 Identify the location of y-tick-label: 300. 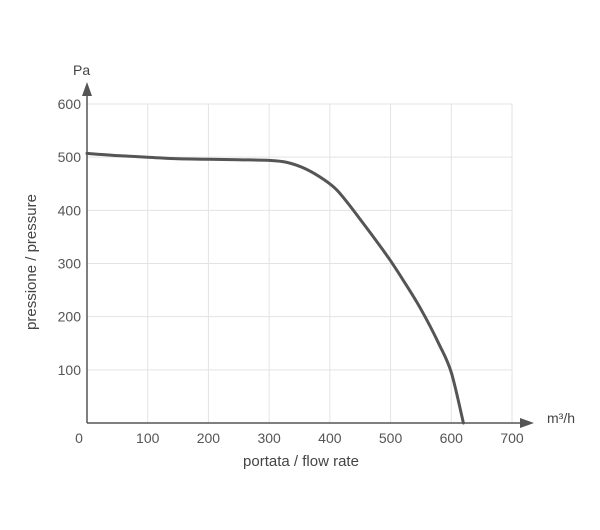
(70, 264).